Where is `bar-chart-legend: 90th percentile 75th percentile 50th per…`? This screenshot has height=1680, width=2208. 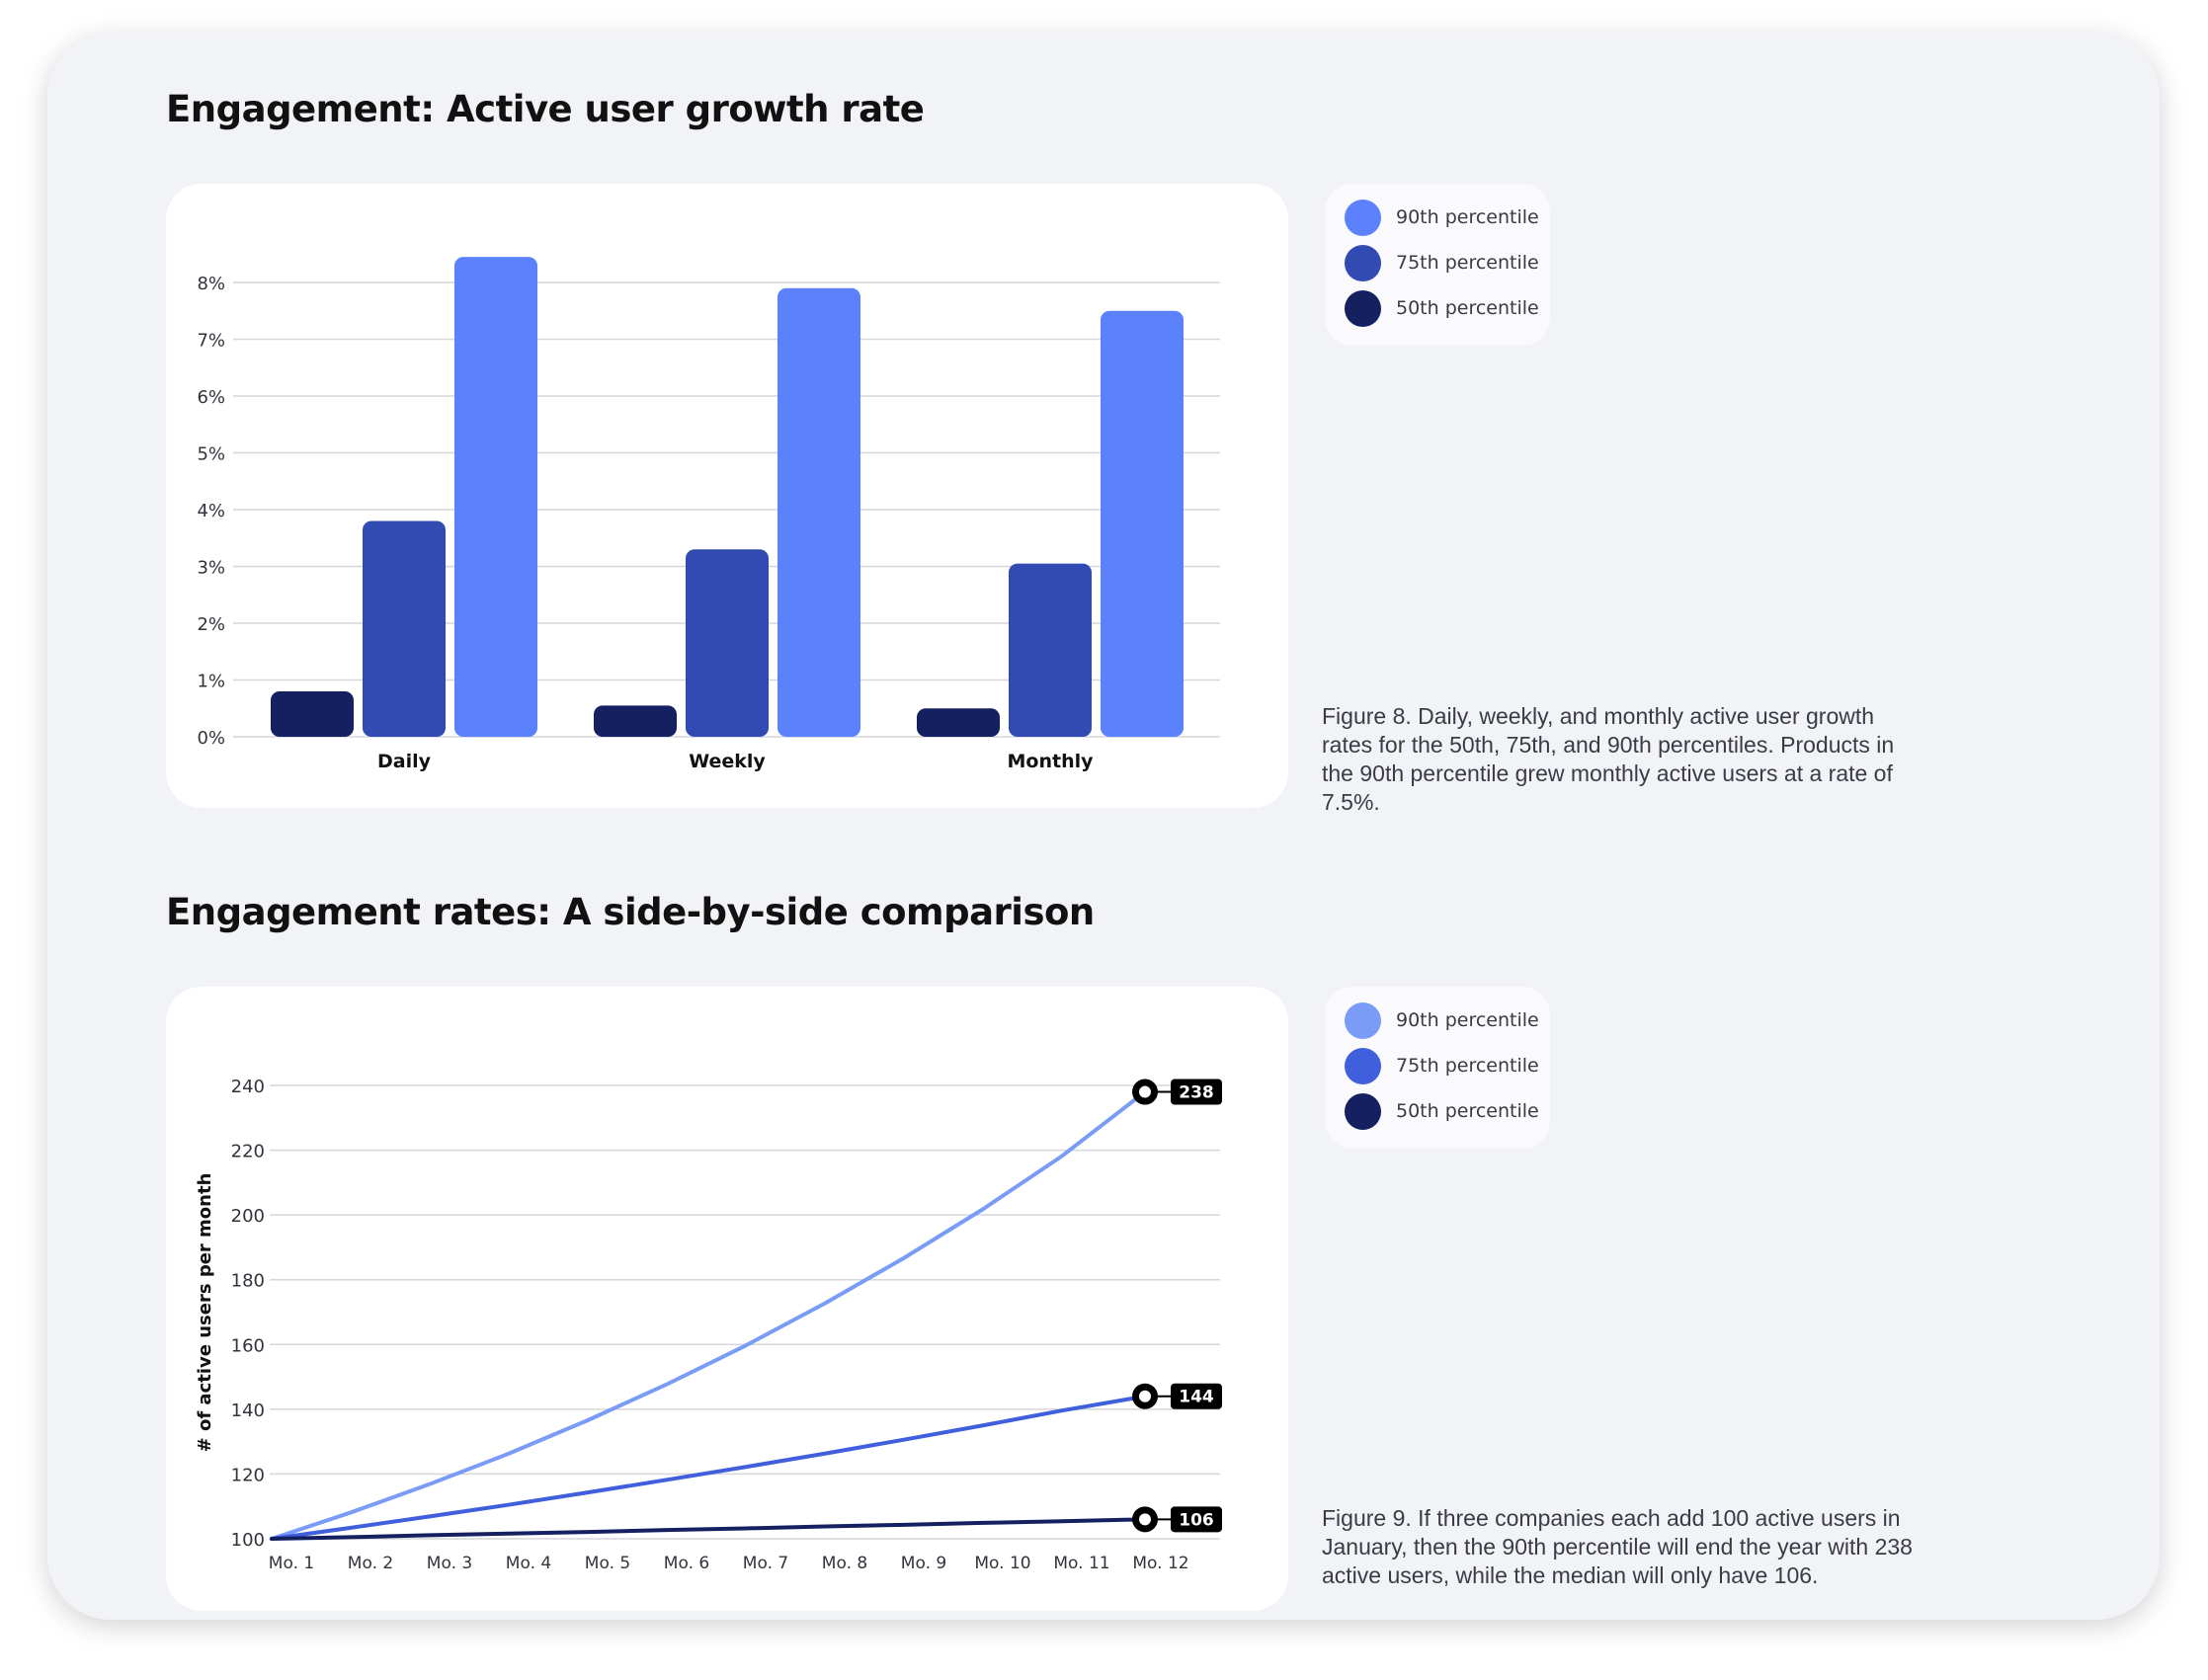
bar-chart-legend: 90th percentile 75th percentile 50th per… is located at coordinates (1437, 265).